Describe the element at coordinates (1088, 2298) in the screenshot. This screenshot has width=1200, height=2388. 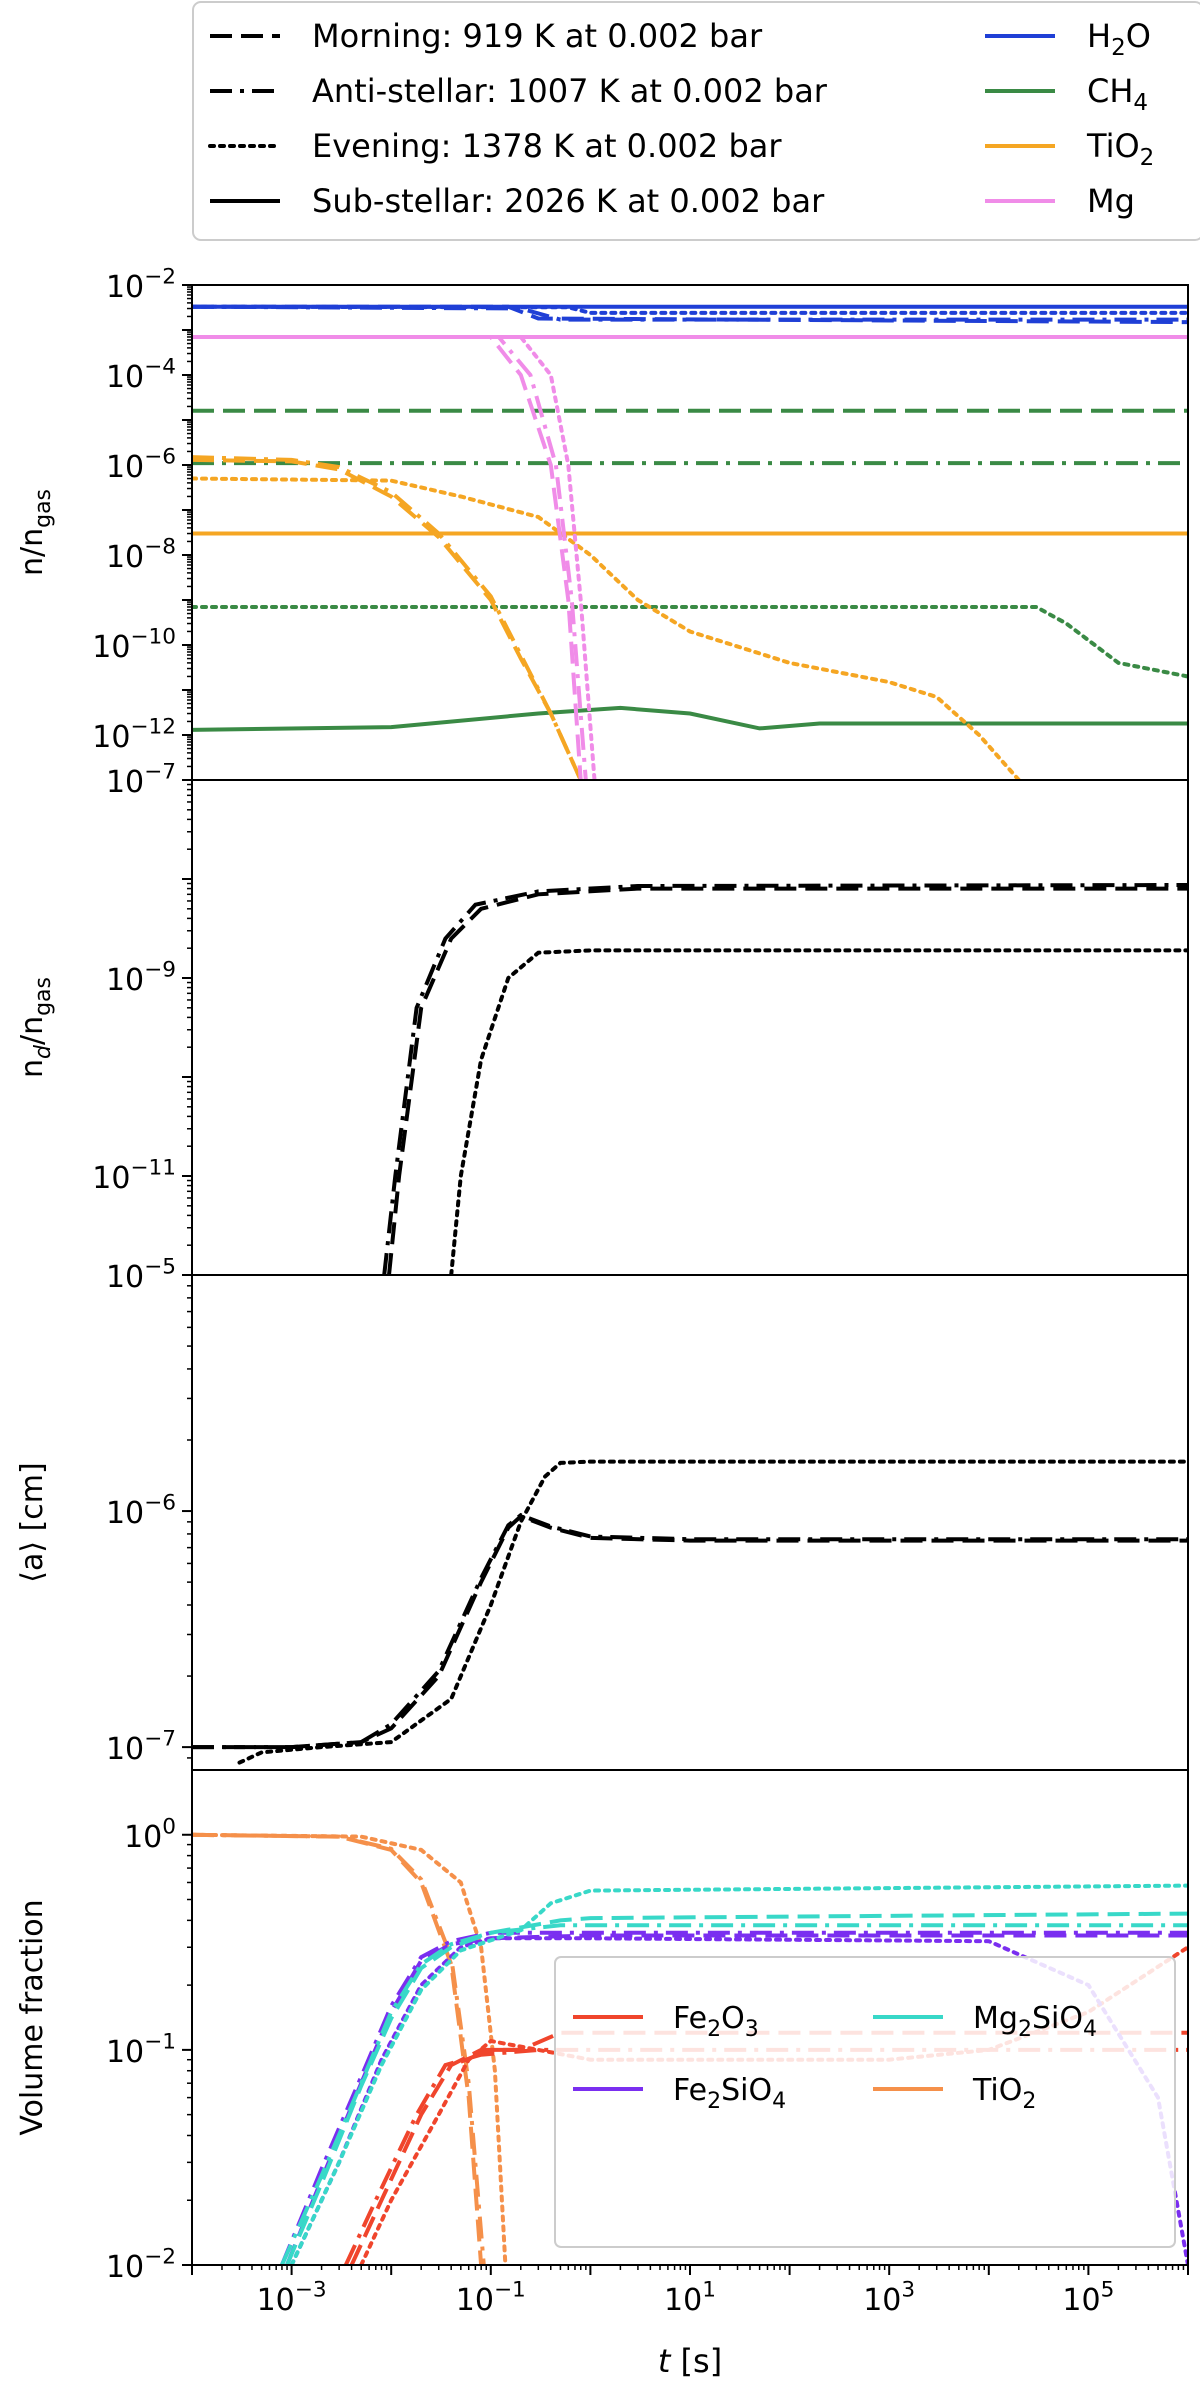
I see `x-tick-label: 10⁵` at that location.